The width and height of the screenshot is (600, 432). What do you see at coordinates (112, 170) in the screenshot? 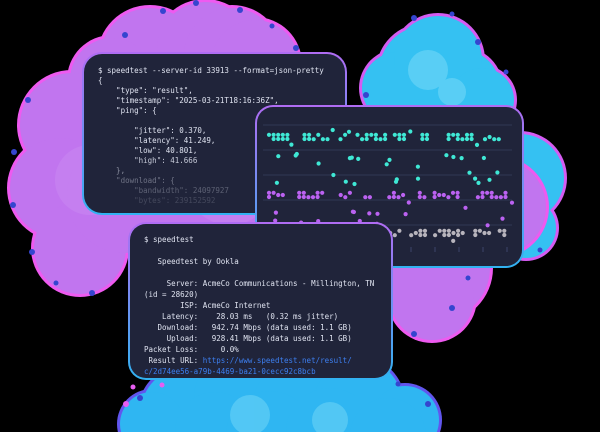
I see `terminal-line: },` at bounding box center [112, 170].